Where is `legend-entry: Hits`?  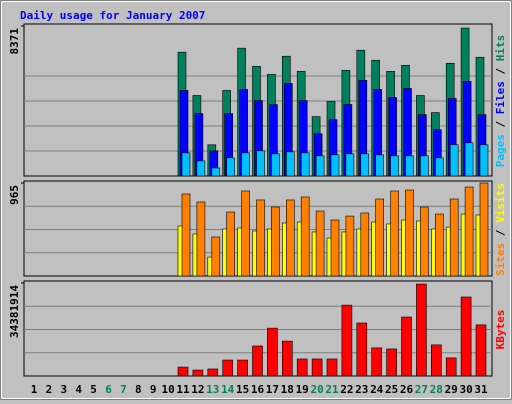
legend-entry: Hits is located at coordinates (500, 48).